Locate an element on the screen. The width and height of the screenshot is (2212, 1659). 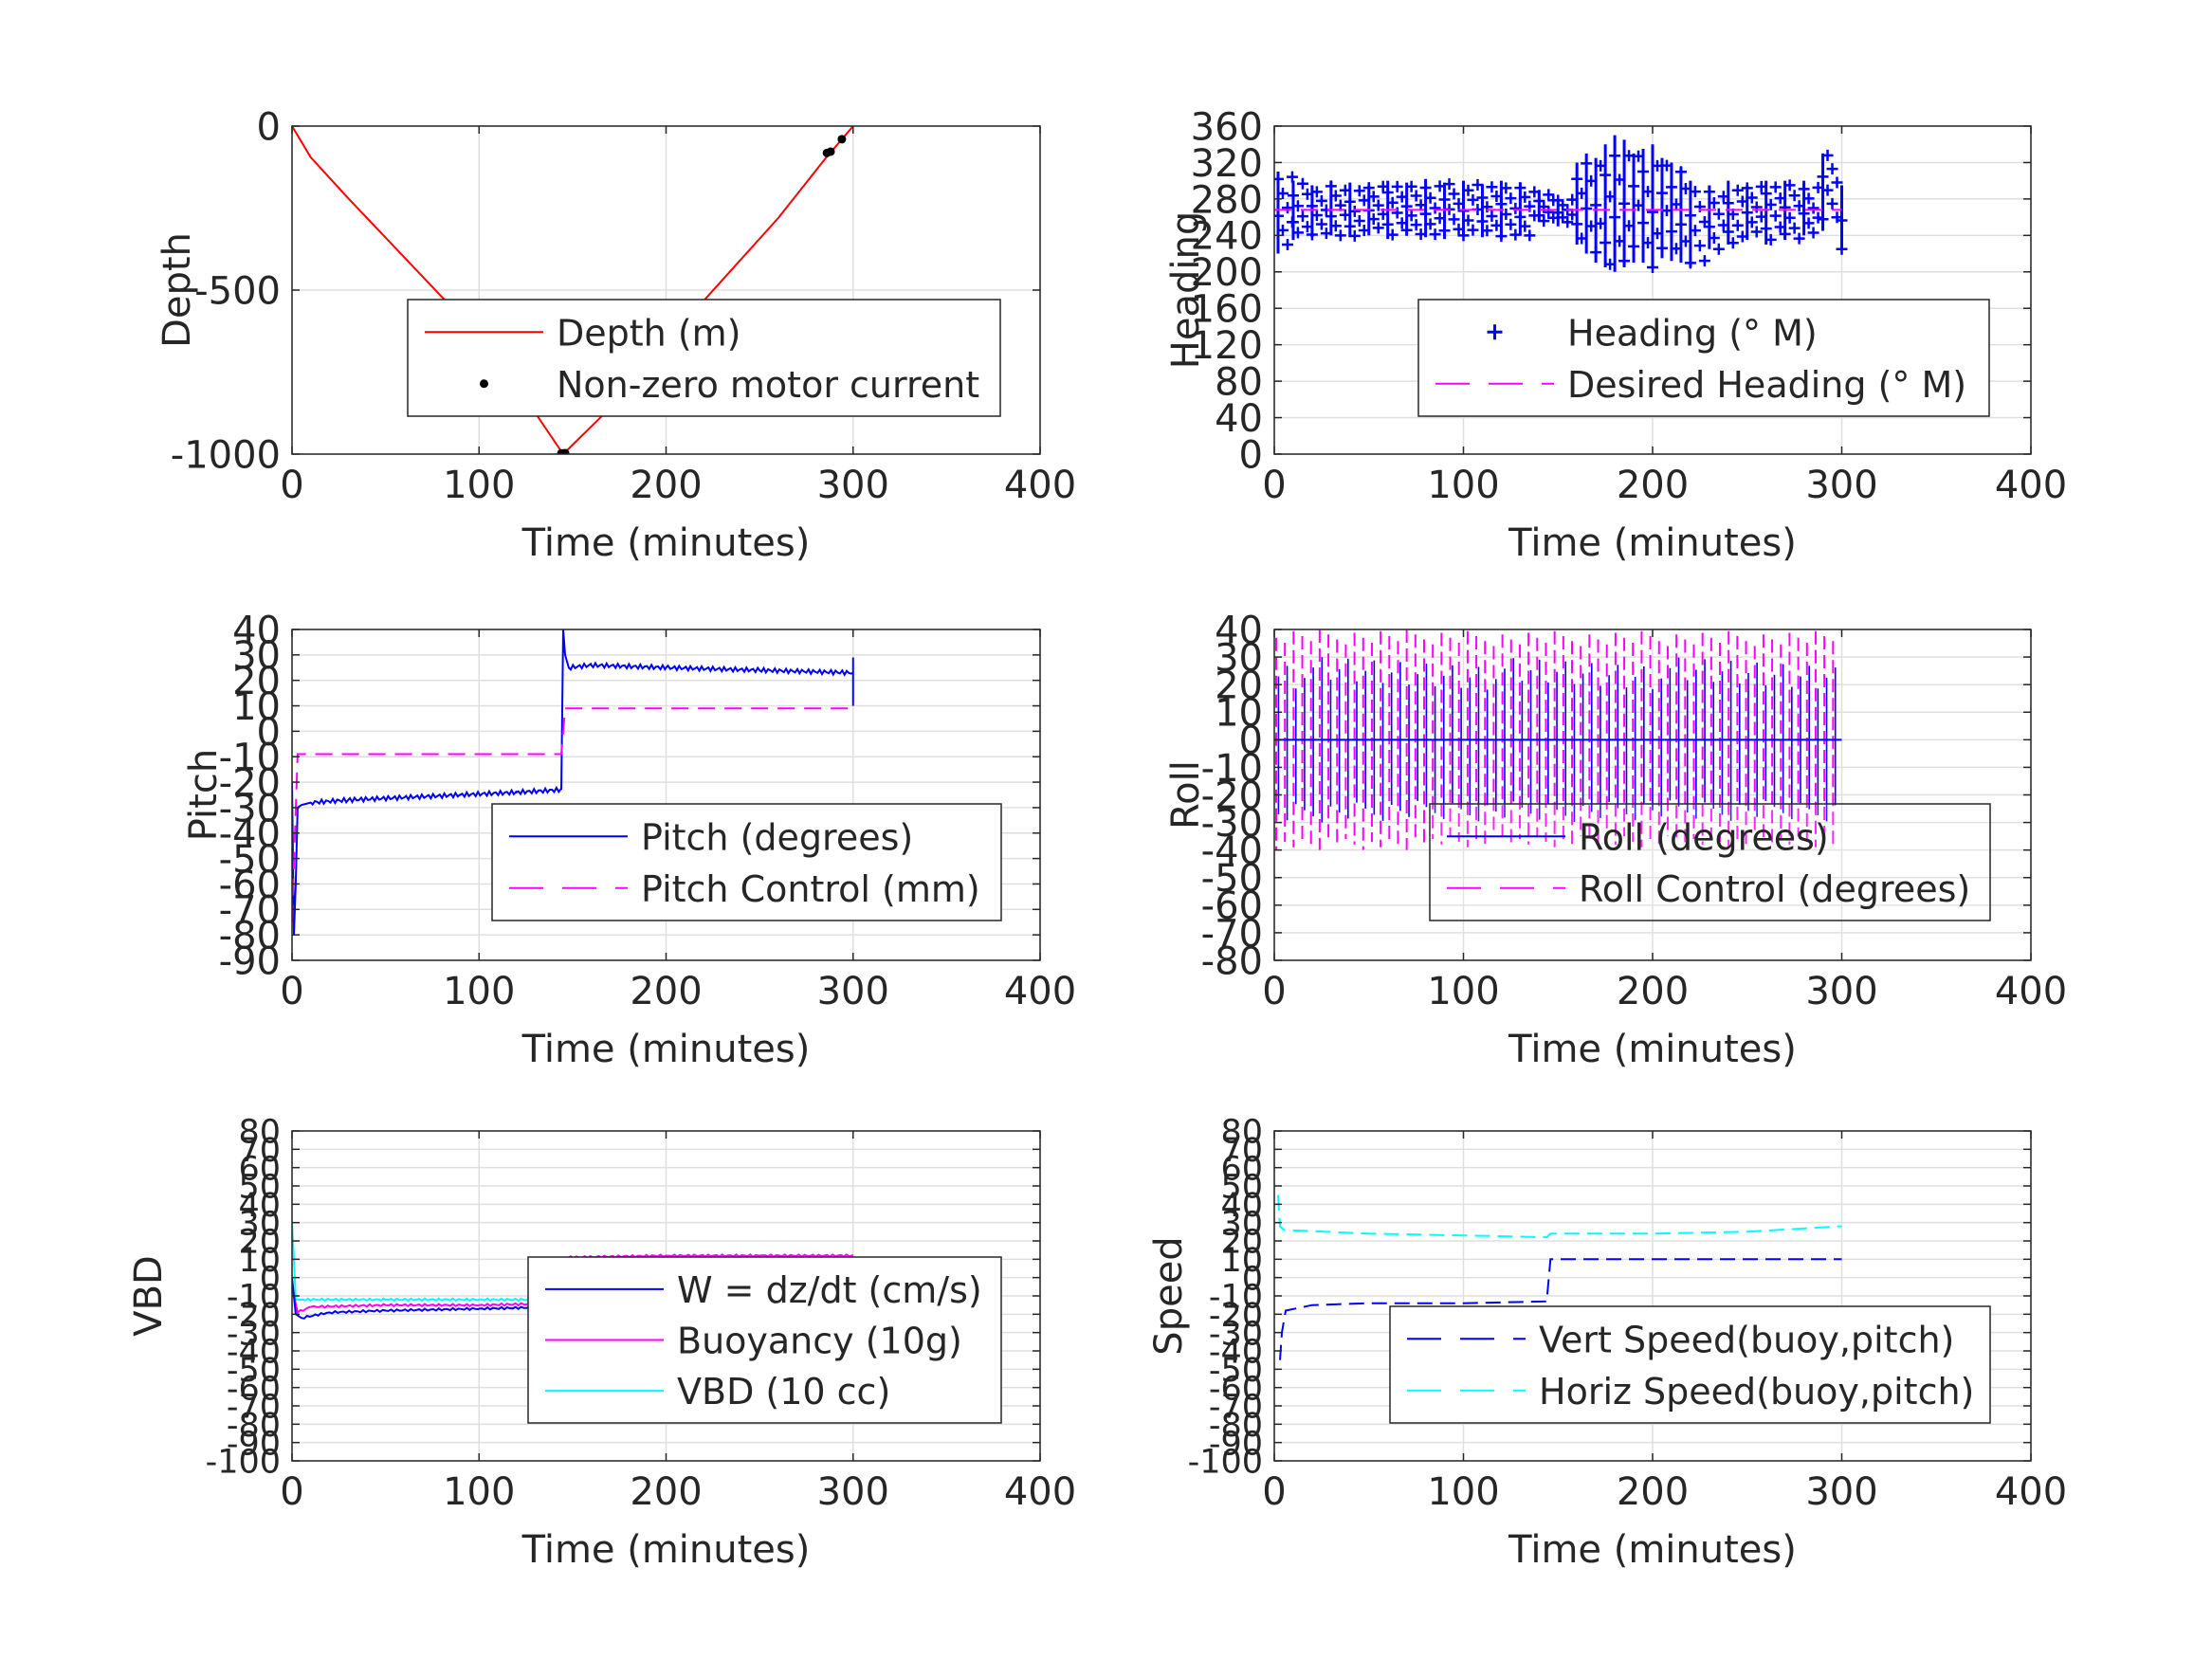
series-roll is located at coordinates (1557, 740).